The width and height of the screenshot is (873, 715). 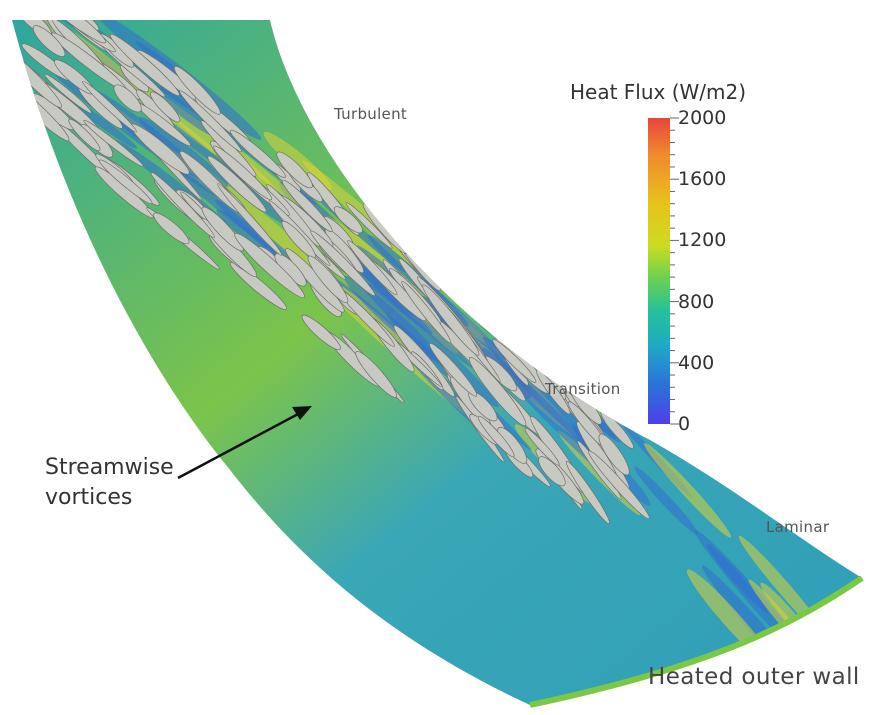 What do you see at coordinates (109, 467) in the screenshot?
I see `vortices-label-line1: Streamwise` at bounding box center [109, 467].